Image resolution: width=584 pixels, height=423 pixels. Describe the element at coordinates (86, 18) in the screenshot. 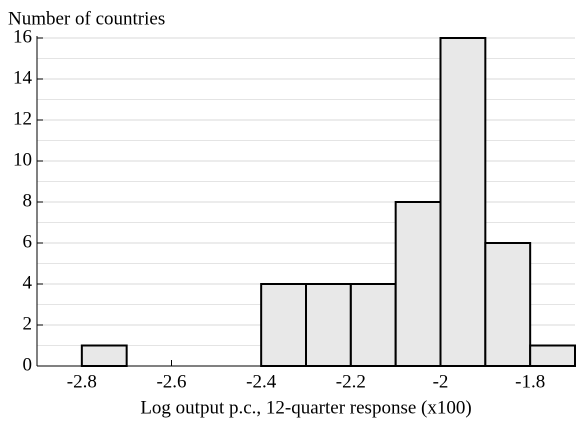

I see `y-axis-label: Number of countries` at that location.